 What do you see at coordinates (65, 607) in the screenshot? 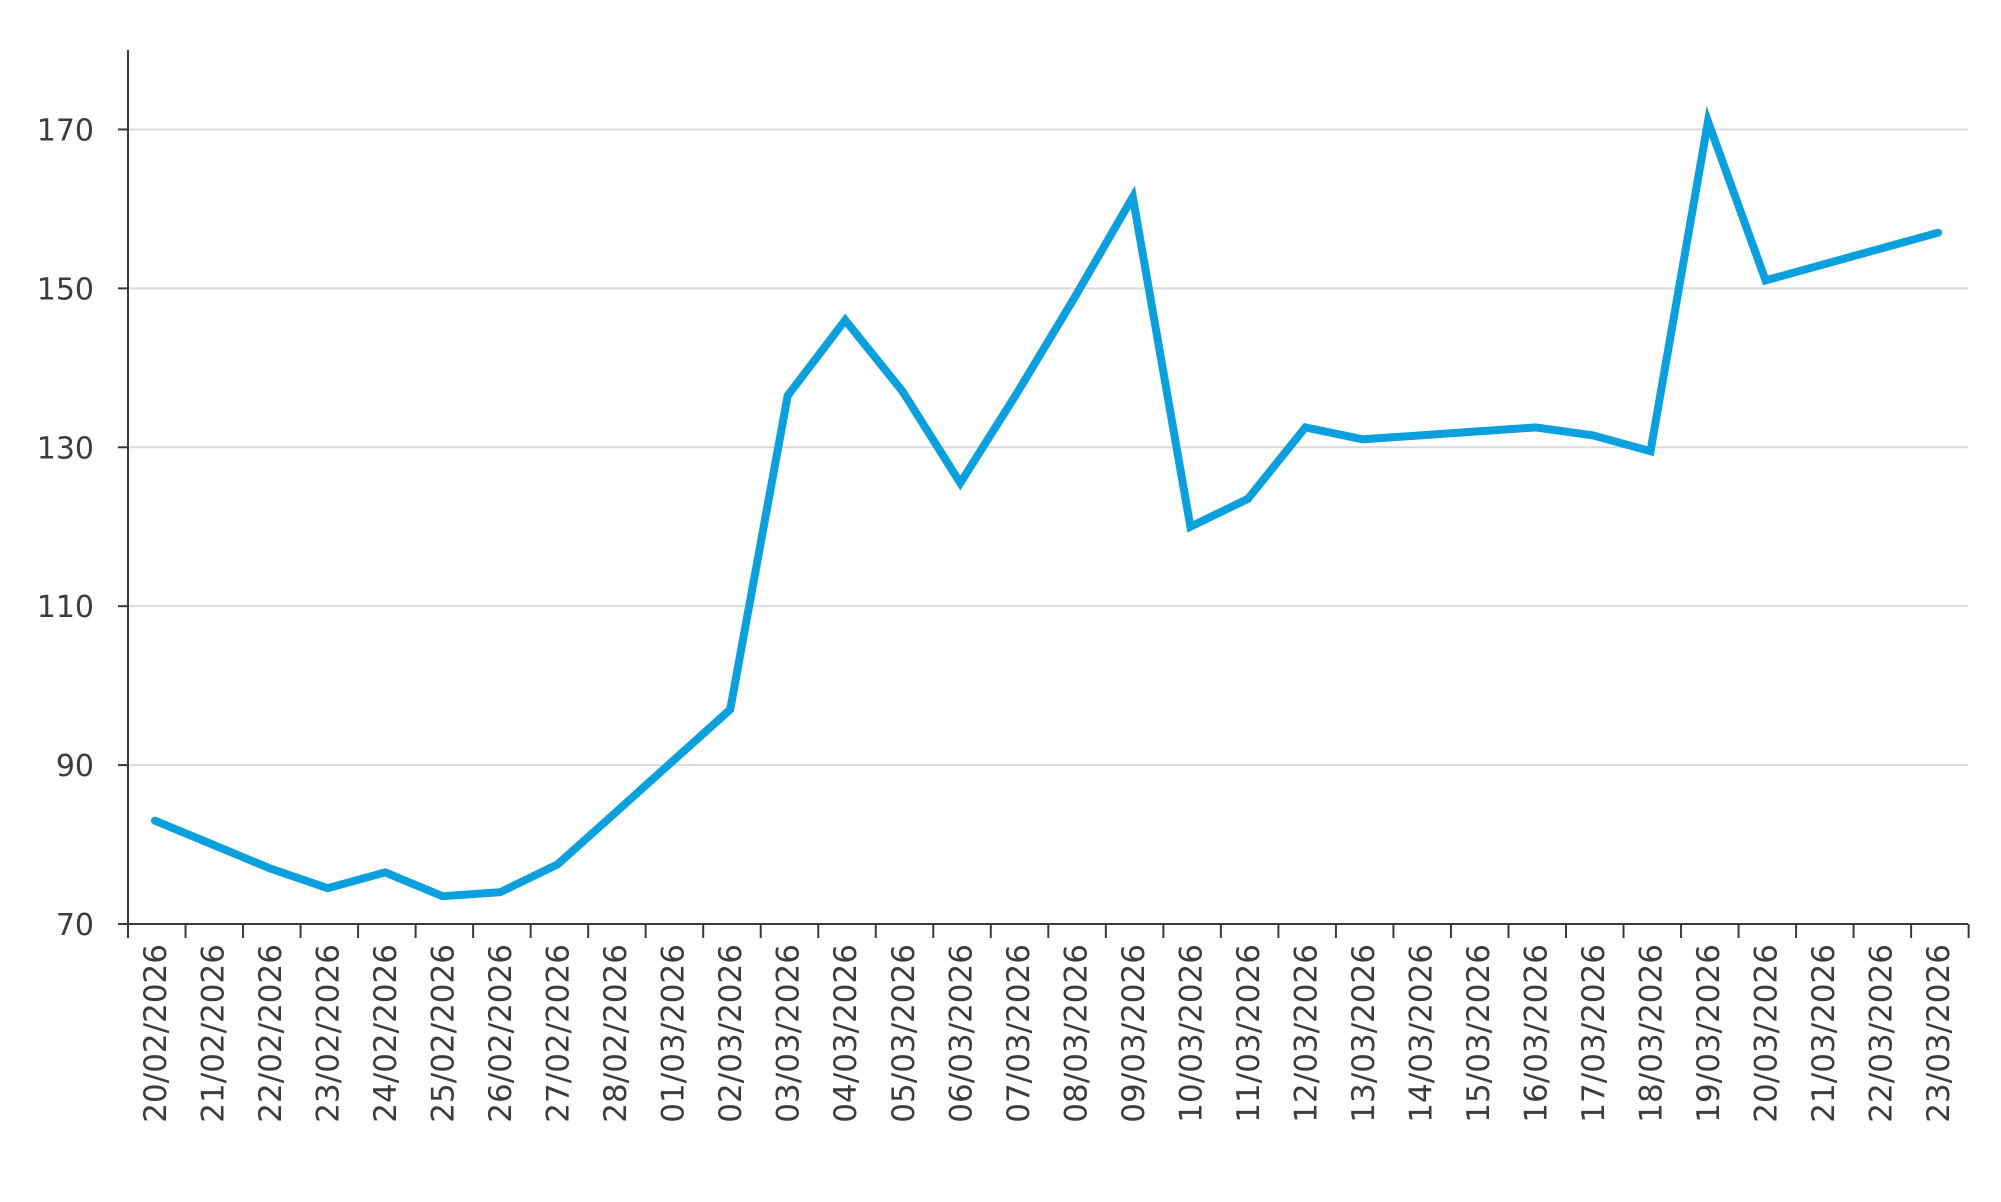
I see `y-tick-label: 110` at bounding box center [65, 607].